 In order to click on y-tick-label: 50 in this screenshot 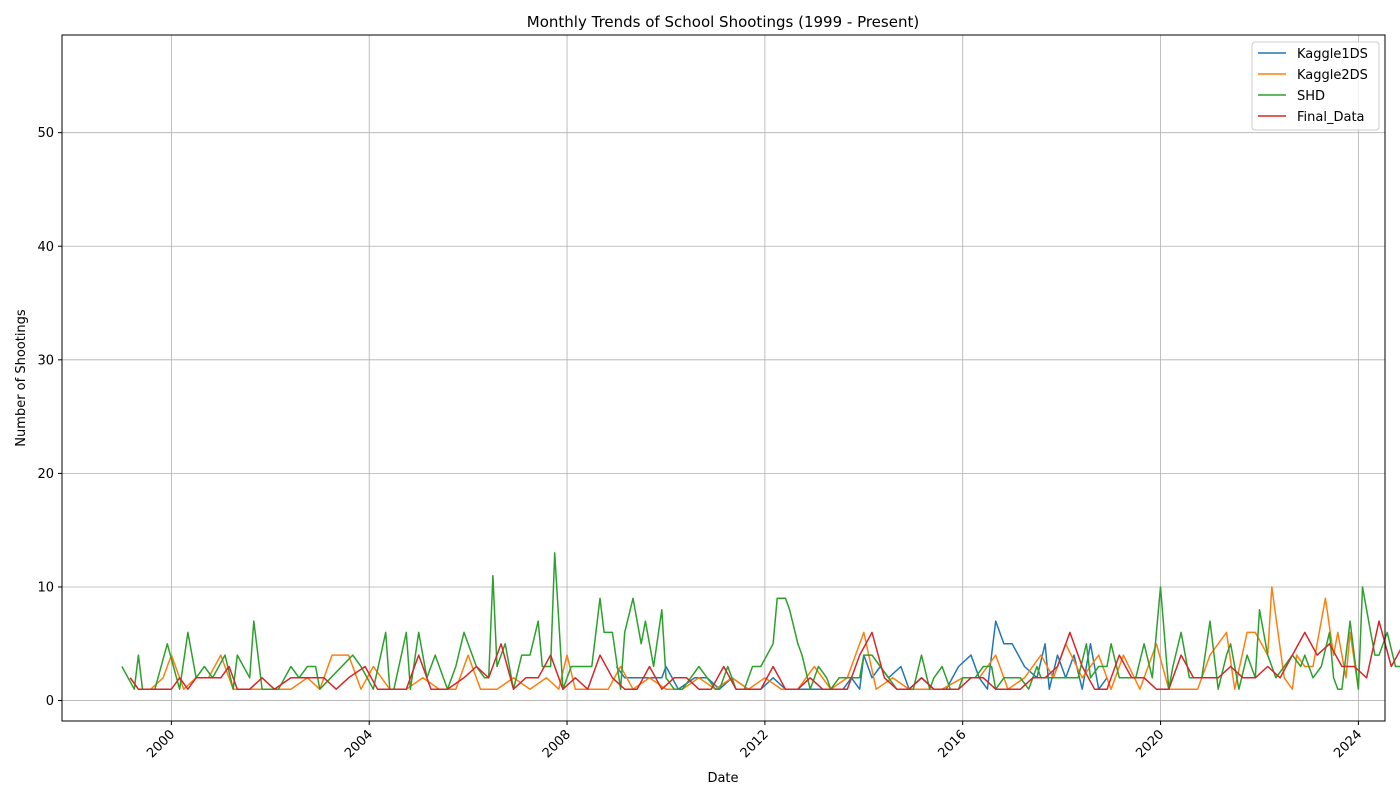, I will do `click(45, 133)`.